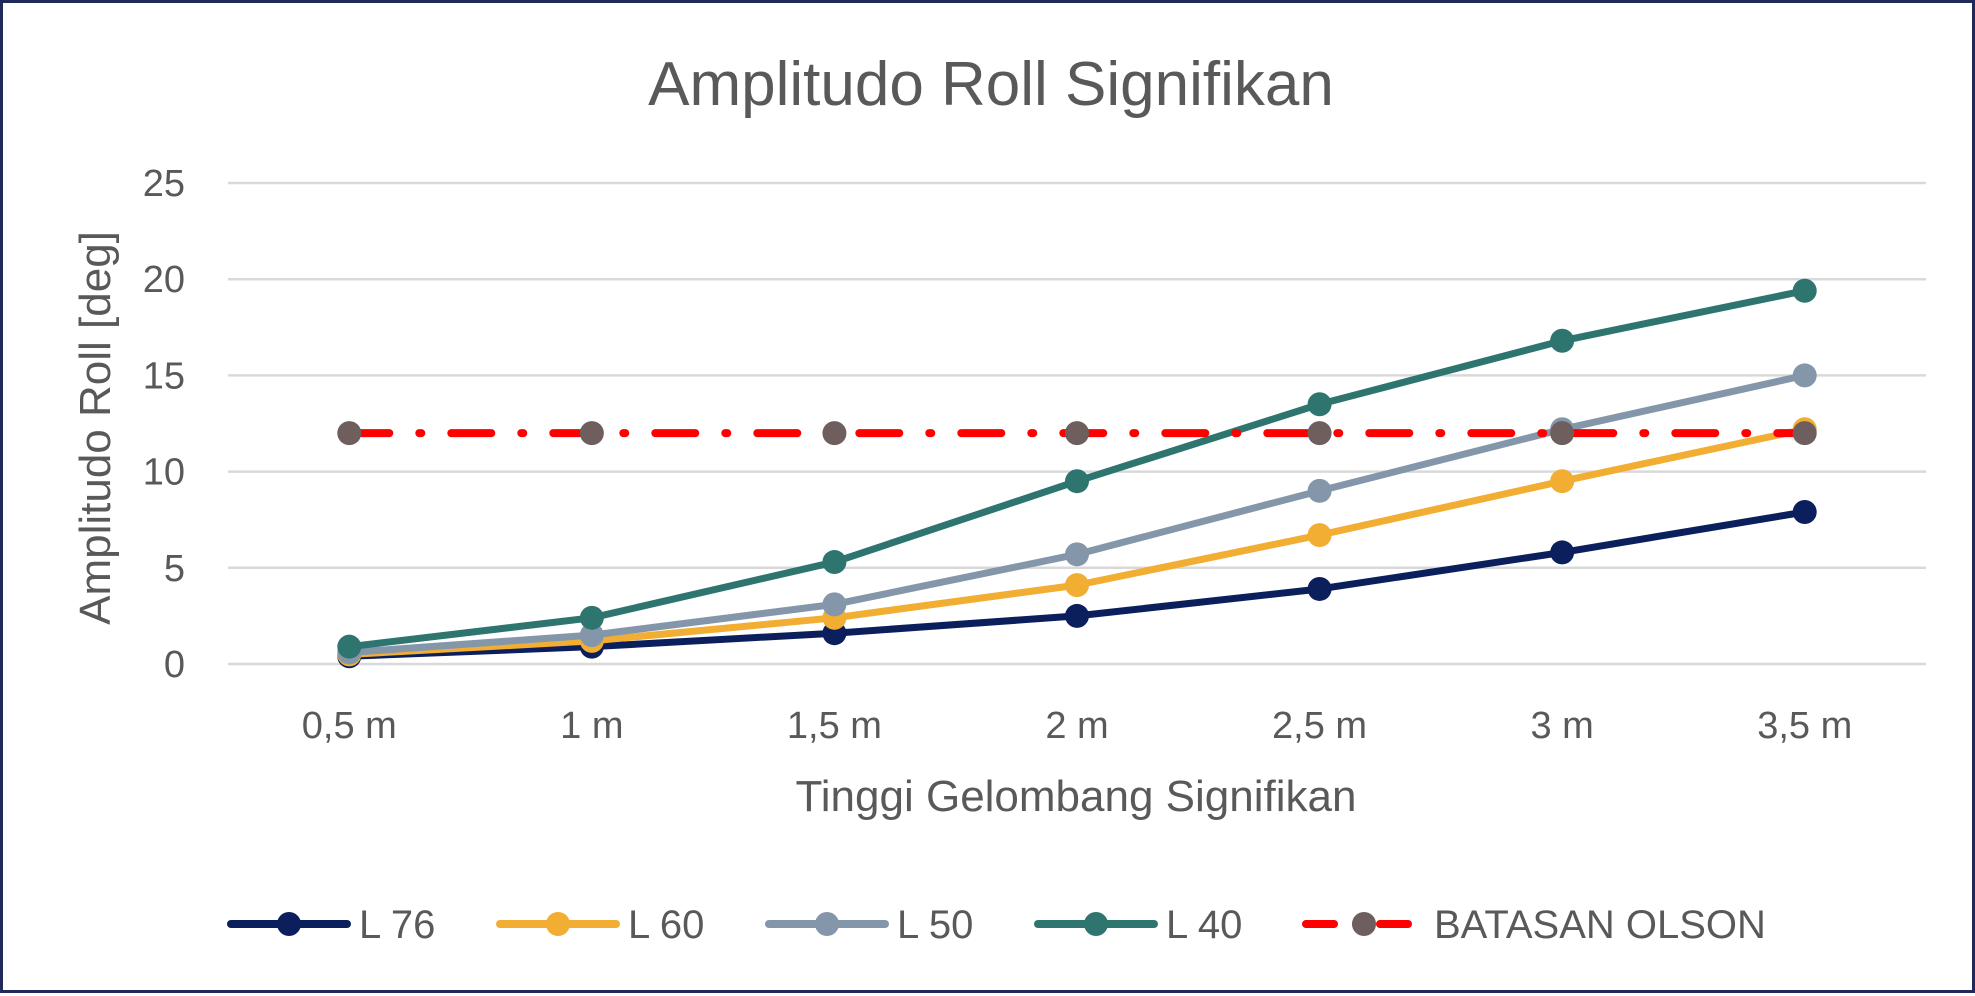 This screenshot has width=1975, height=996. I want to click on legend-label: L 40, so click(1204, 925).